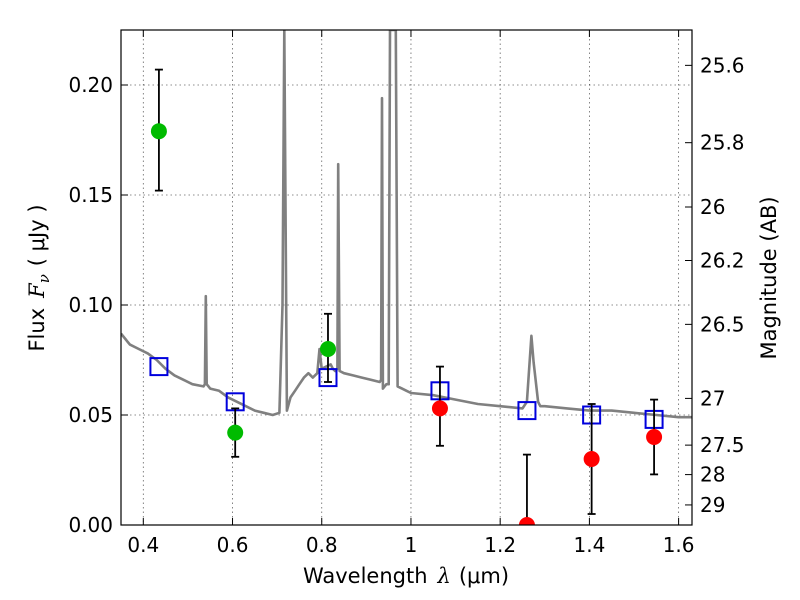 The width and height of the screenshot is (800, 600). What do you see at coordinates (722, 261) in the screenshot?
I see `y2-tick-label: 26.2` at bounding box center [722, 261].